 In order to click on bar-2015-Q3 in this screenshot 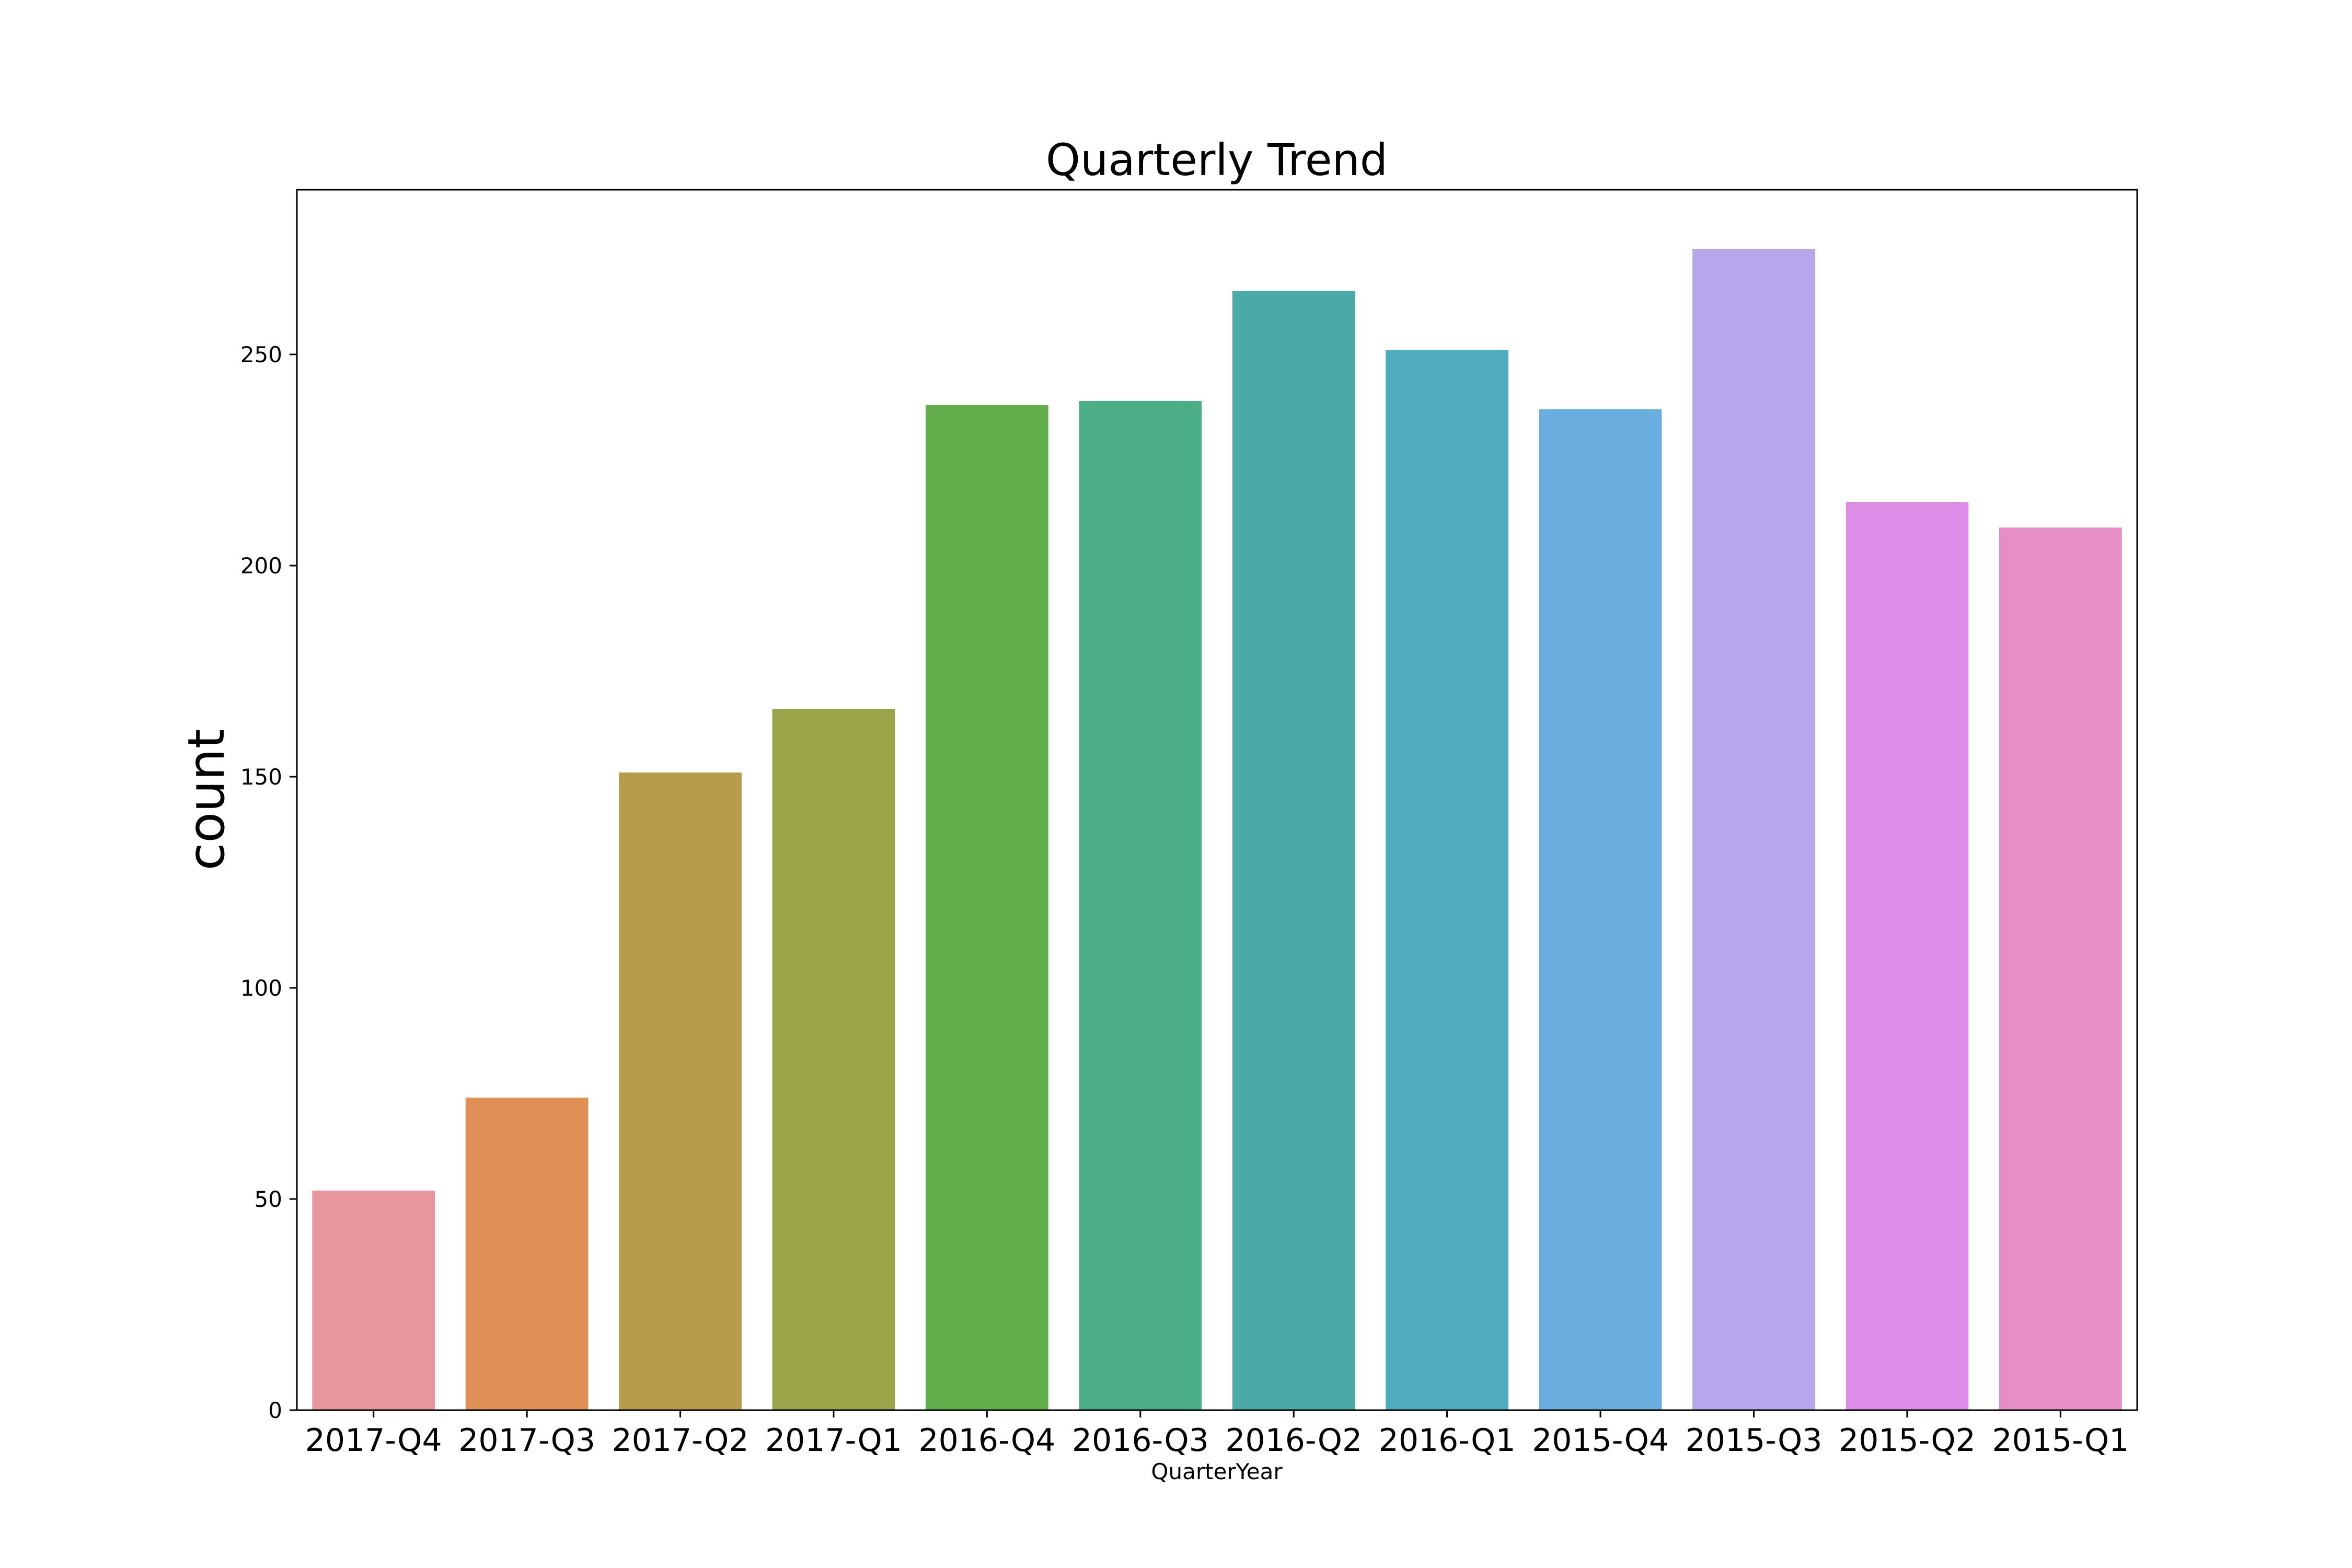, I will do `click(1753, 829)`.